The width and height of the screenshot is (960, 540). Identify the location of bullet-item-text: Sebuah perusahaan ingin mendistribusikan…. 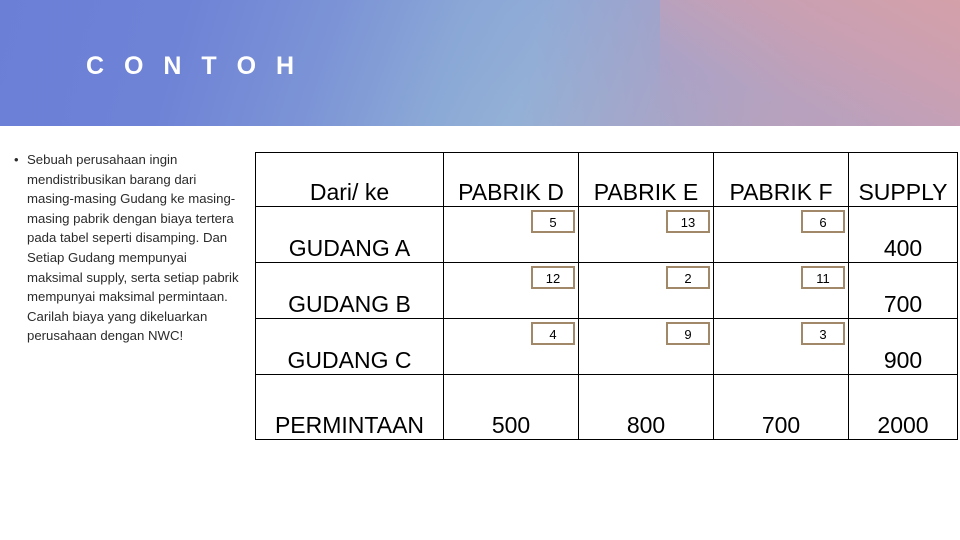
(133, 248).